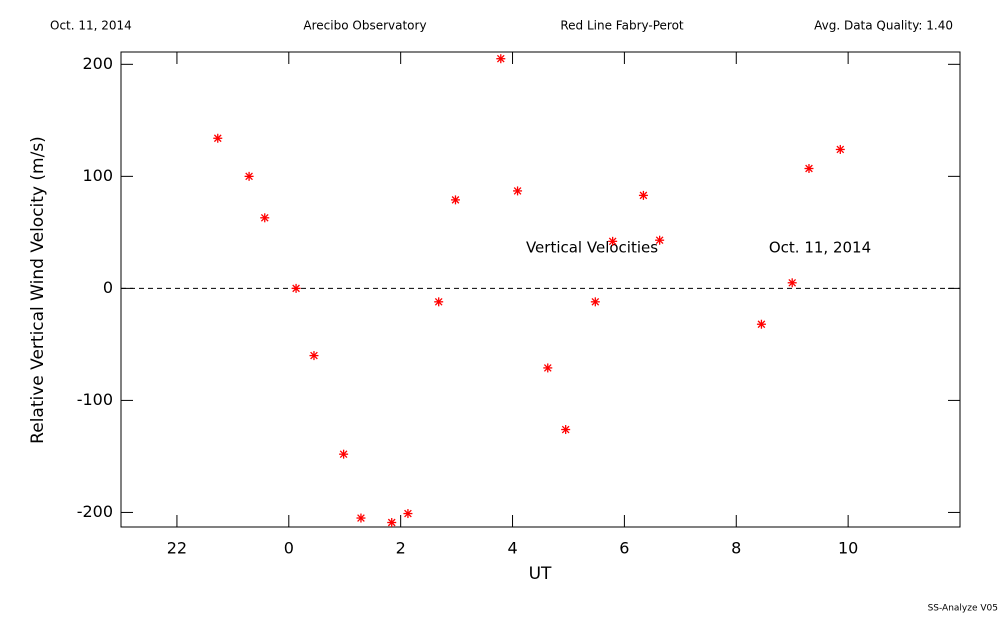 Image resolution: width=1000 pixels, height=625 pixels. Describe the element at coordinates (38, 290) in the screenshot. I see `y-axis-label: Relative Vertical Wind Velocity (m/s)` at that location.